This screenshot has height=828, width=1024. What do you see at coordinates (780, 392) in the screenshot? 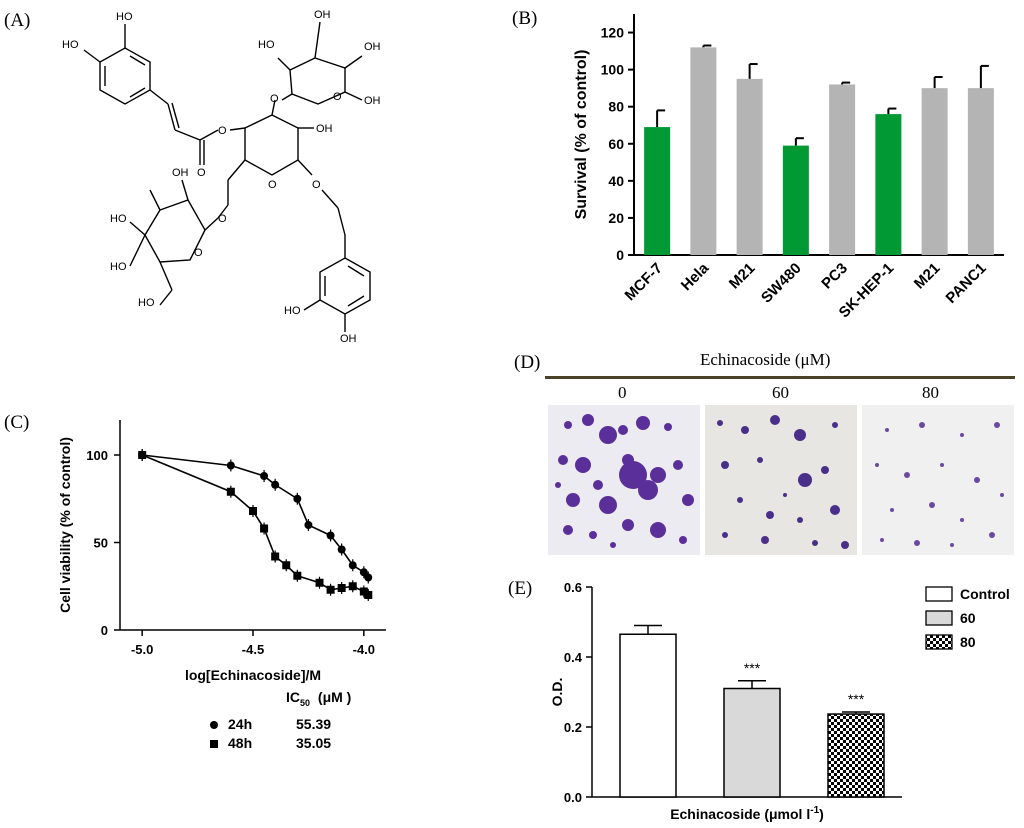
I see `panel-d-label: 60` at bounding box center [780, 392].